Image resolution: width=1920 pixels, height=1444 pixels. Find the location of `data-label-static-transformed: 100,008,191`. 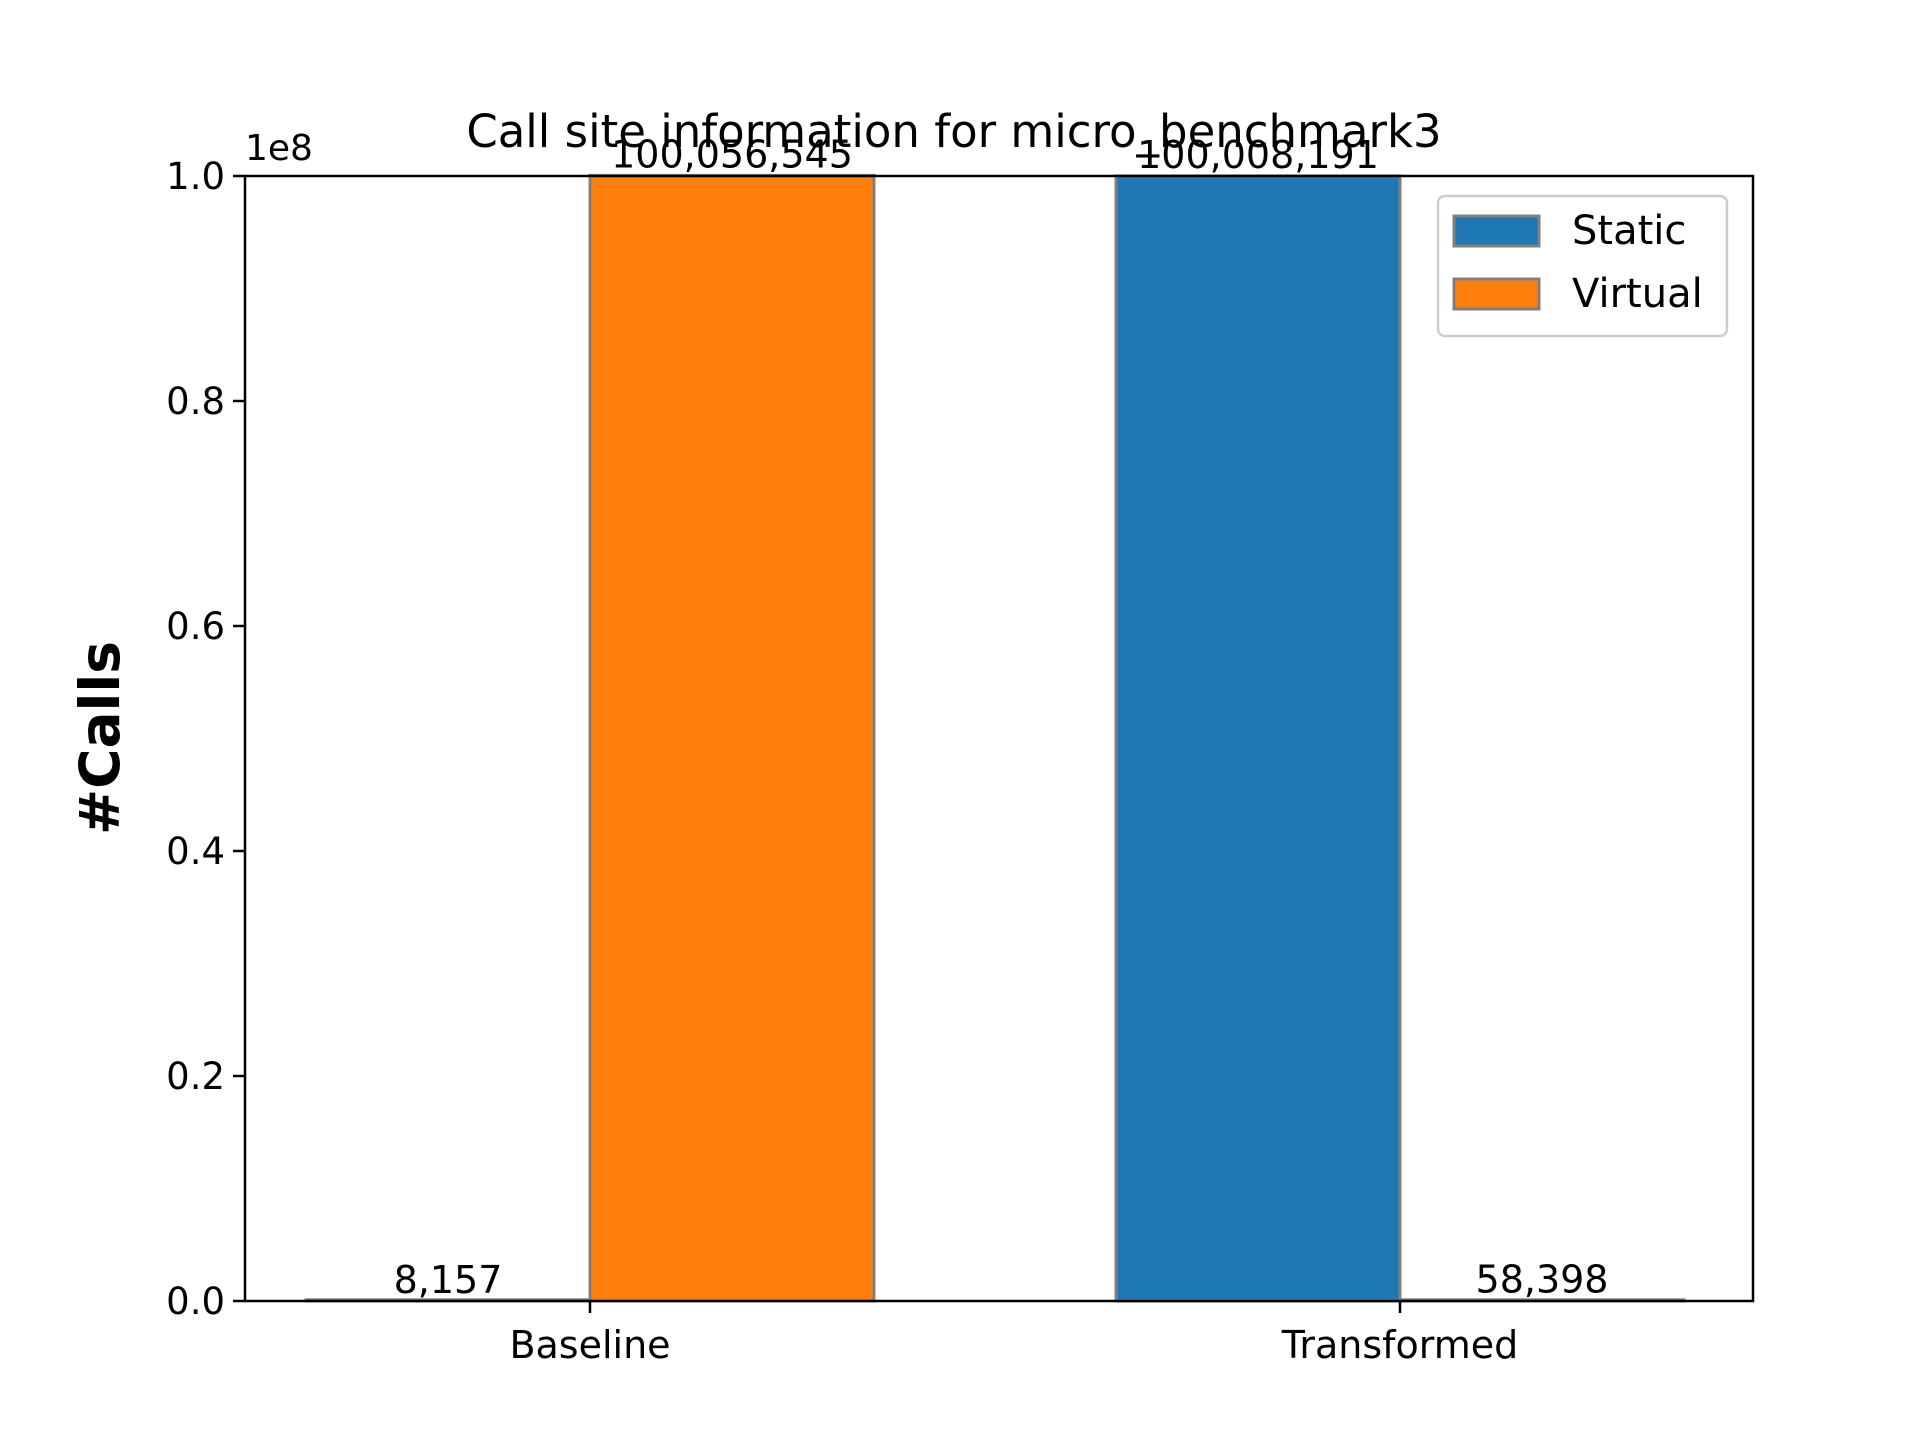

data-label-static-transformed: 100,008,191 is located at coordinates (1258, 155).